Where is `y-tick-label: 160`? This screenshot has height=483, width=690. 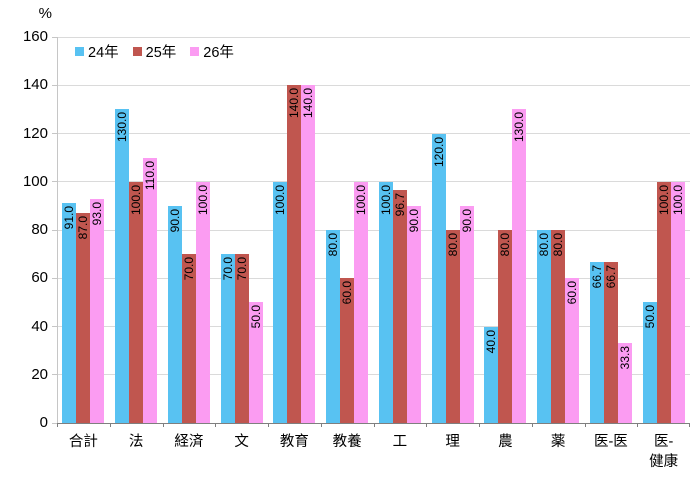
y-tick-label: 160 is located at coordinates (35, 36).